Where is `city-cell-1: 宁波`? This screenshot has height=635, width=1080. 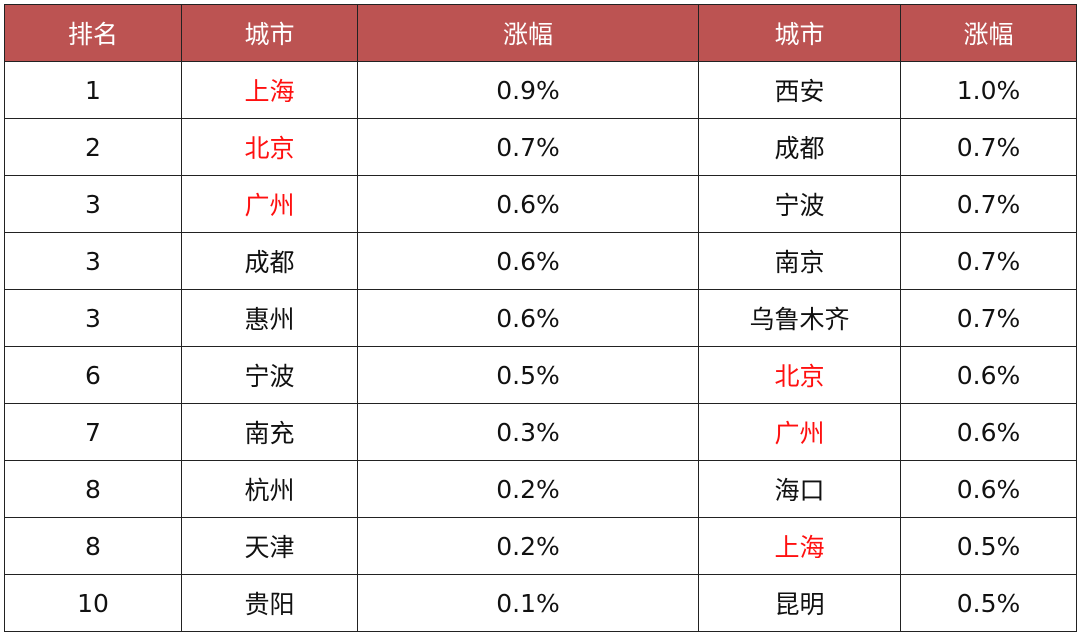
city-cell-1: 宁波 is located at coordinates (269, 375).